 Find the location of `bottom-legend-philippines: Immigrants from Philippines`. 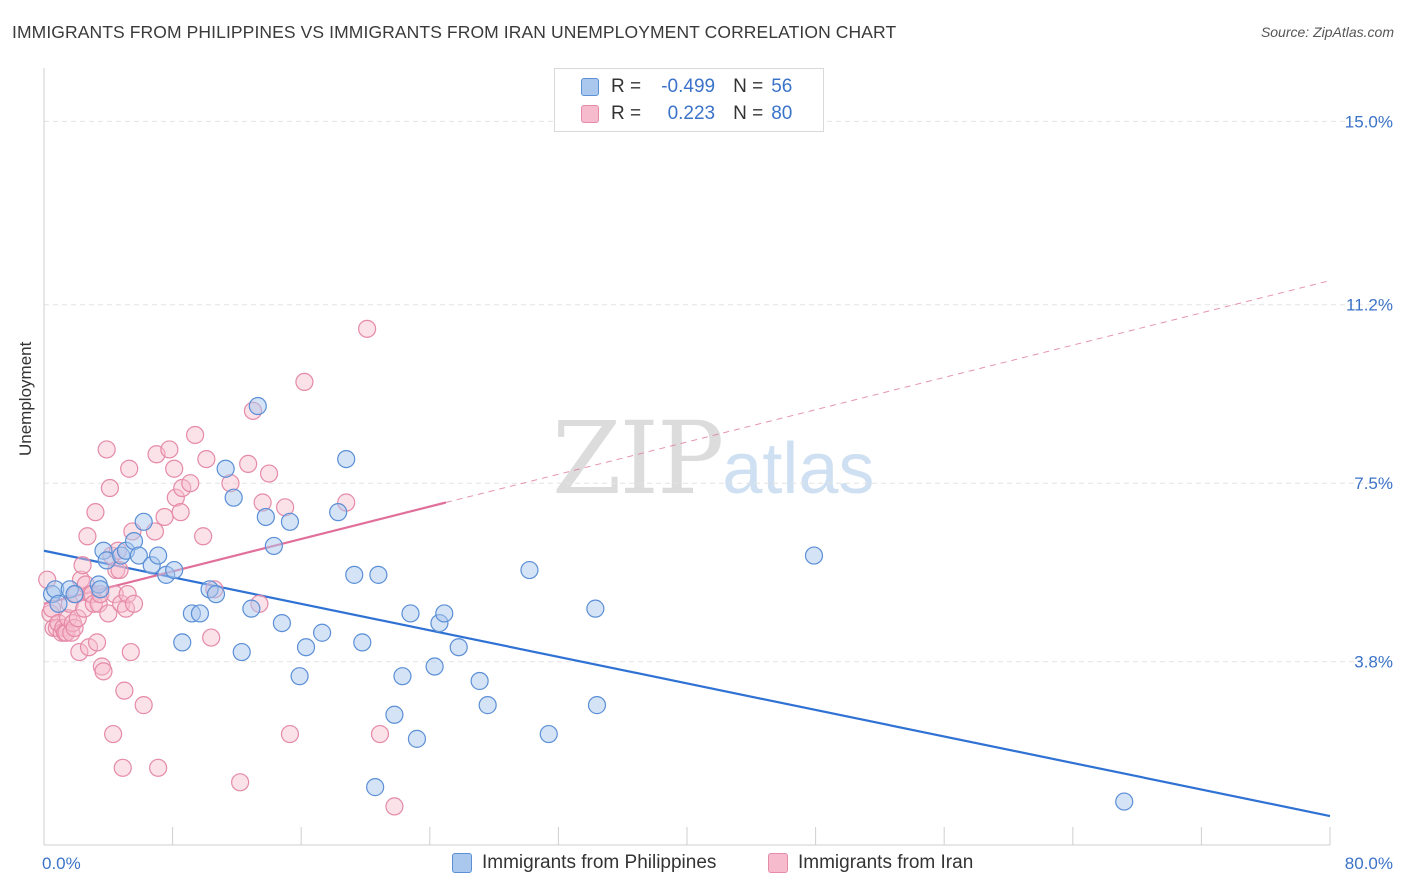

bottom-legend-philippines: Immigrants from Philippines is located at coordinates (584, 863).